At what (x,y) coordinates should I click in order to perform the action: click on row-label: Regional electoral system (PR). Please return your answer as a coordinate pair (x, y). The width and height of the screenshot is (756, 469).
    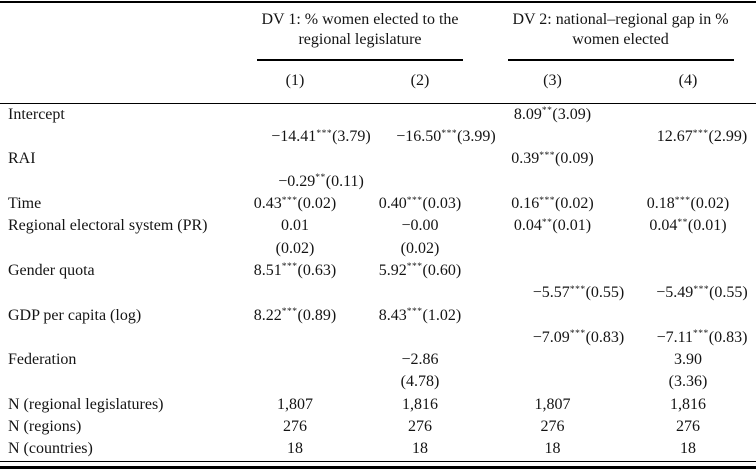
    Looking at the image, I should click on (108, 226).